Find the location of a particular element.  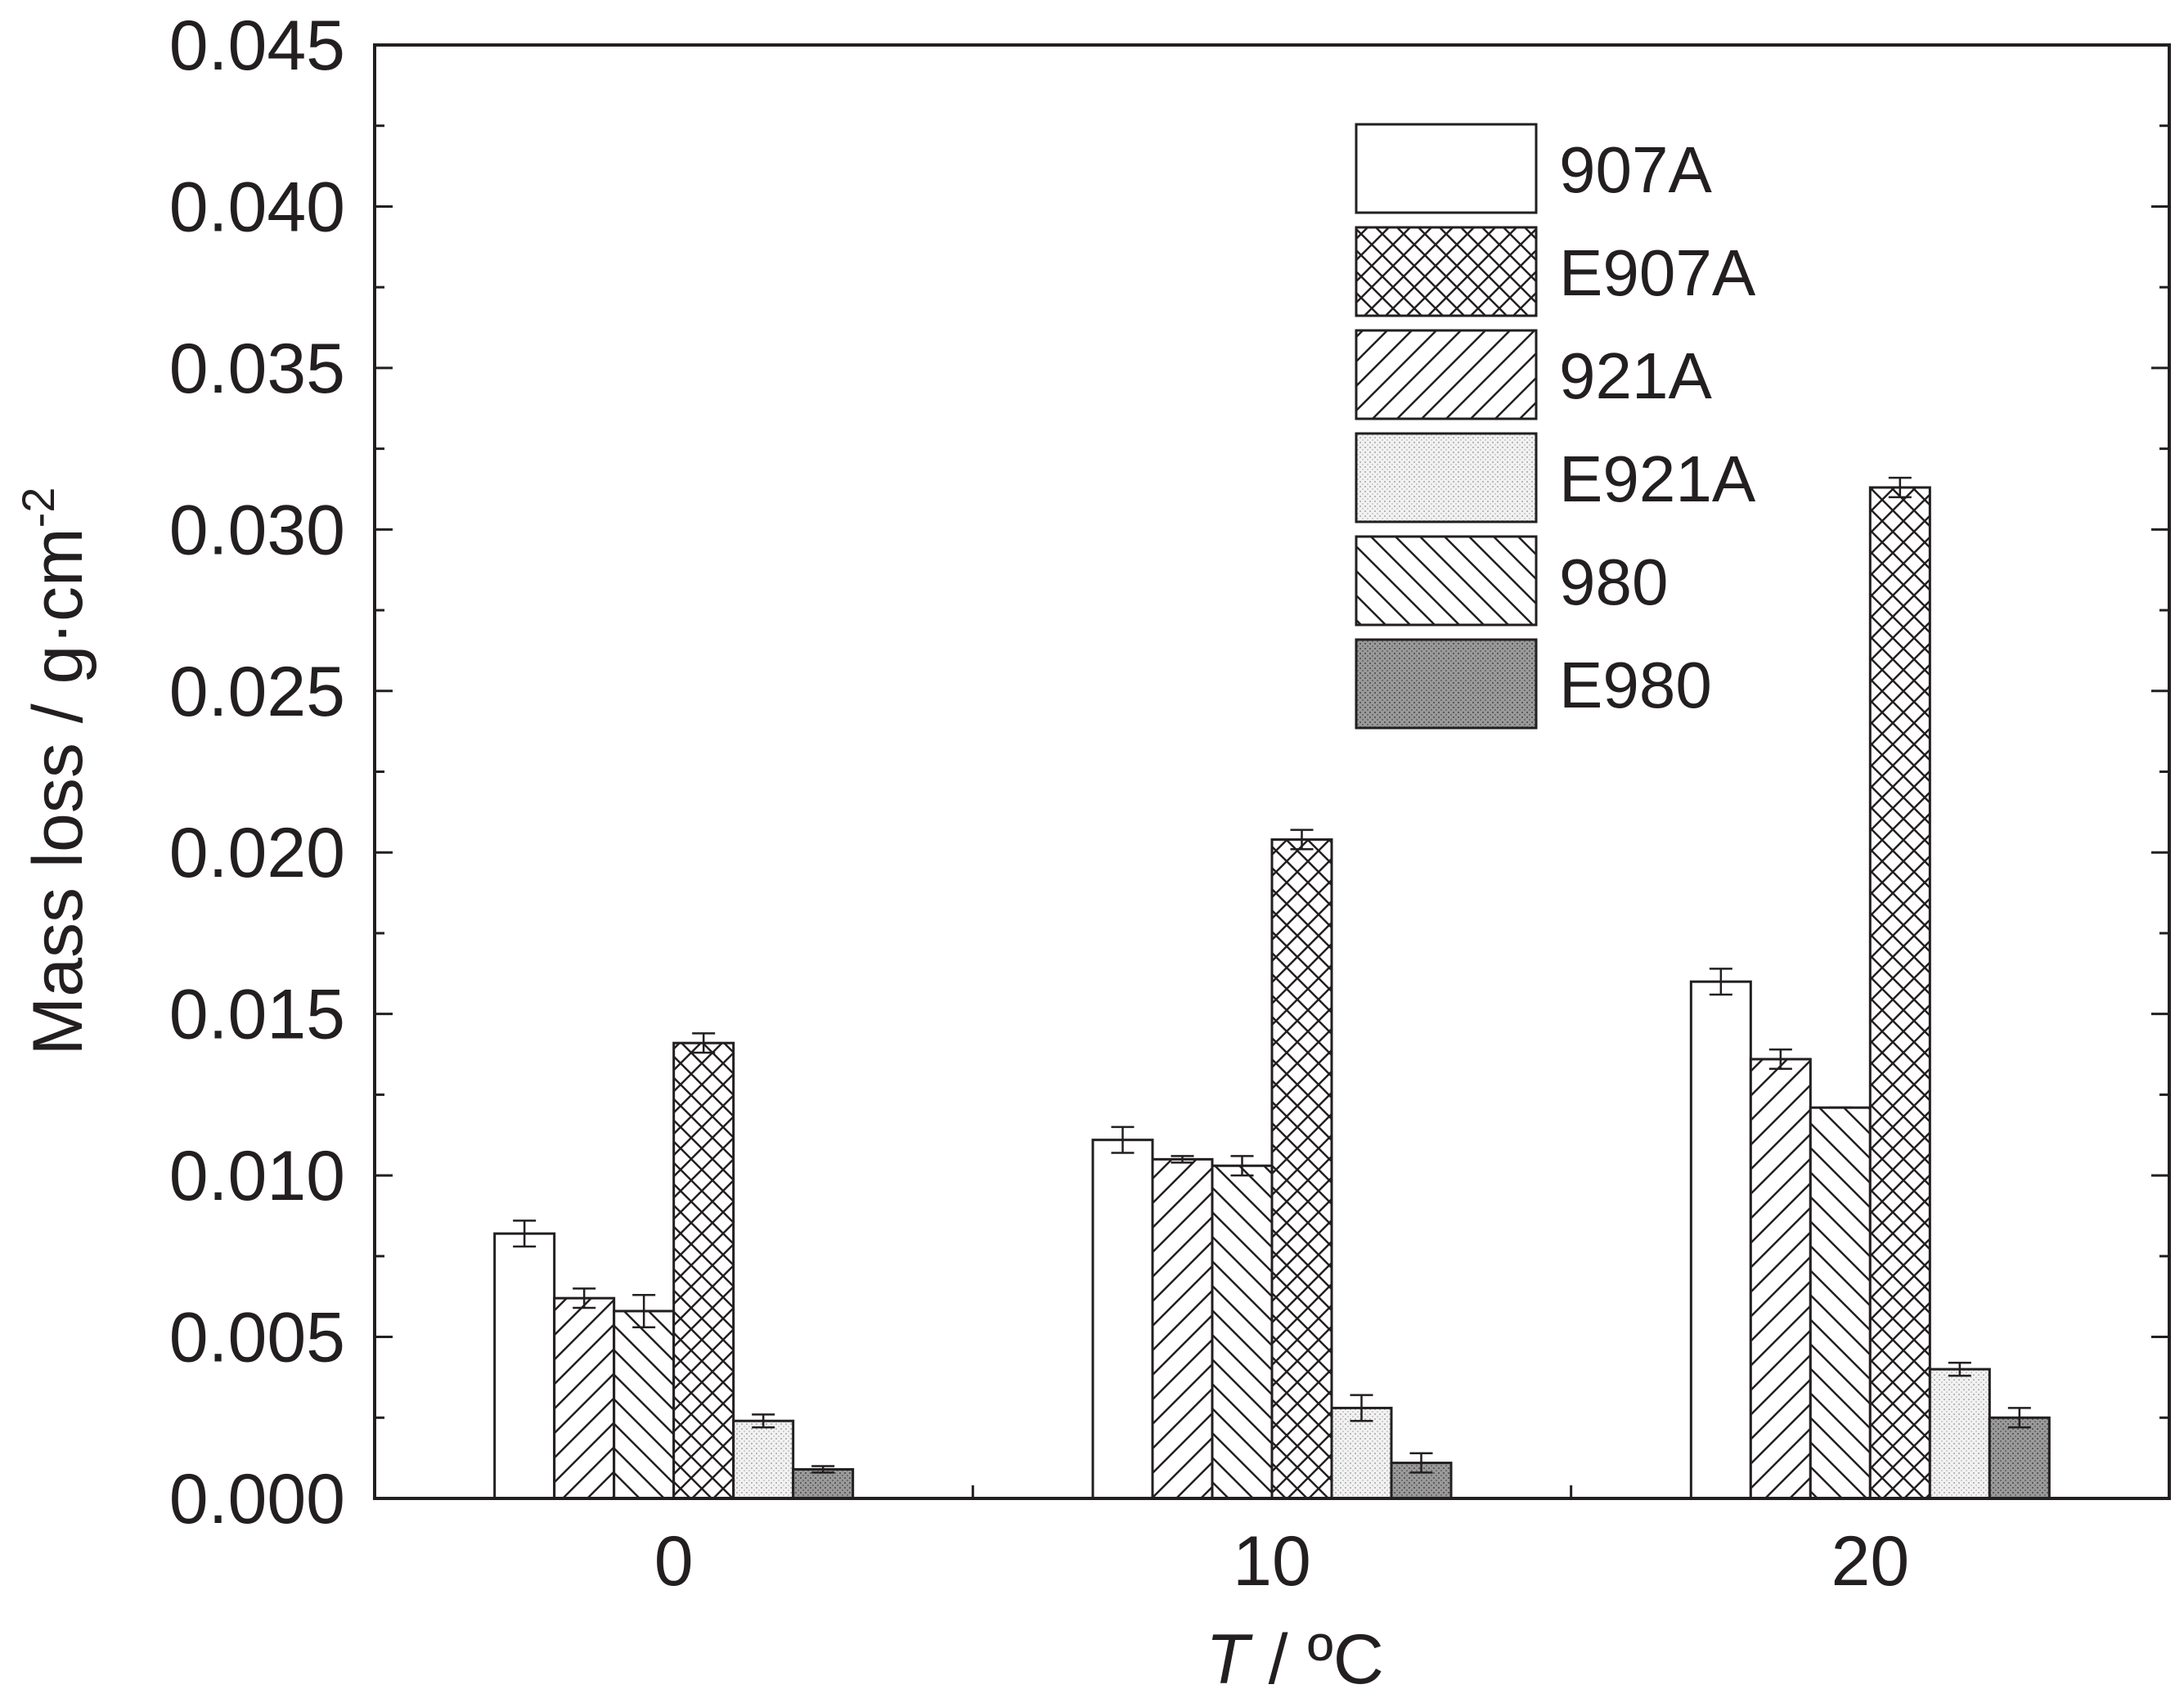

x-tick-label: 10 is located at coordinates (1272, 1561).